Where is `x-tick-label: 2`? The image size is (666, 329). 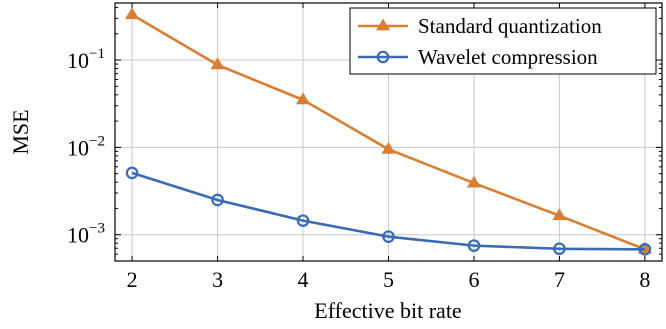
x-tick-label: 2 is located at coordinates (132, 279).